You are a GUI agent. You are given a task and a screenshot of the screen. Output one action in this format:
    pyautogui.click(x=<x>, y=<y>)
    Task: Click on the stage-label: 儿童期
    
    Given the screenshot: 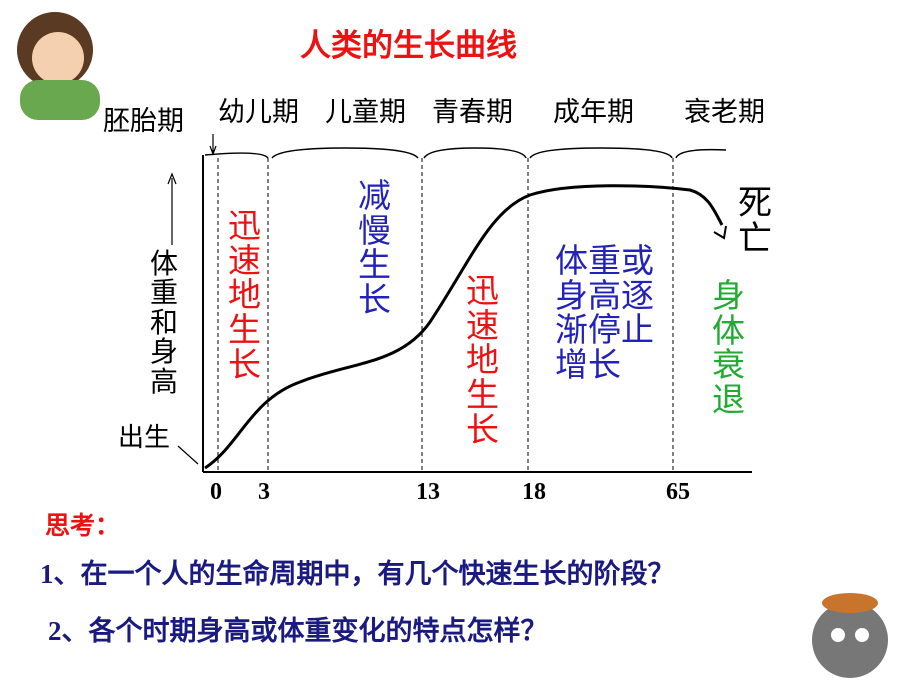 What is the action you would take?
    pyautogui.click(x=365, y=112)
    